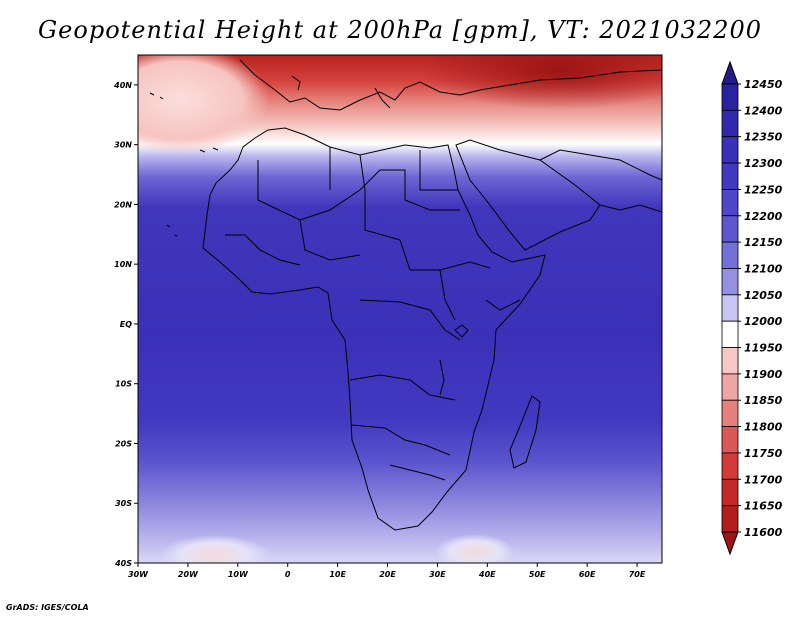 Image resolution: width=800 pixels, height=618 pixels. What do you see at coordinates (763, 110) in the screenshot?
I see `colorbar-label: 12400` at bounding box center [763, 110].